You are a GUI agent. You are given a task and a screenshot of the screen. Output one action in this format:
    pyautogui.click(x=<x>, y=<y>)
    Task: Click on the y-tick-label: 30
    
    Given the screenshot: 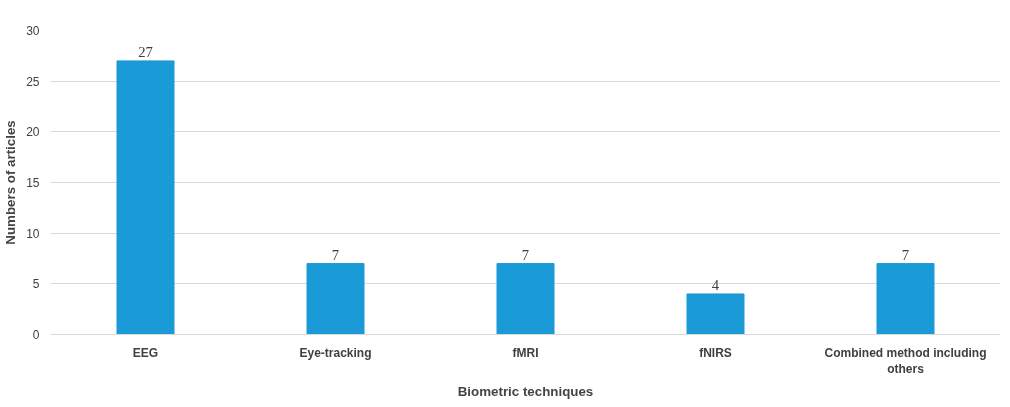 What is the action you would take?
    pyautogui.click(x=33, y=31)
    